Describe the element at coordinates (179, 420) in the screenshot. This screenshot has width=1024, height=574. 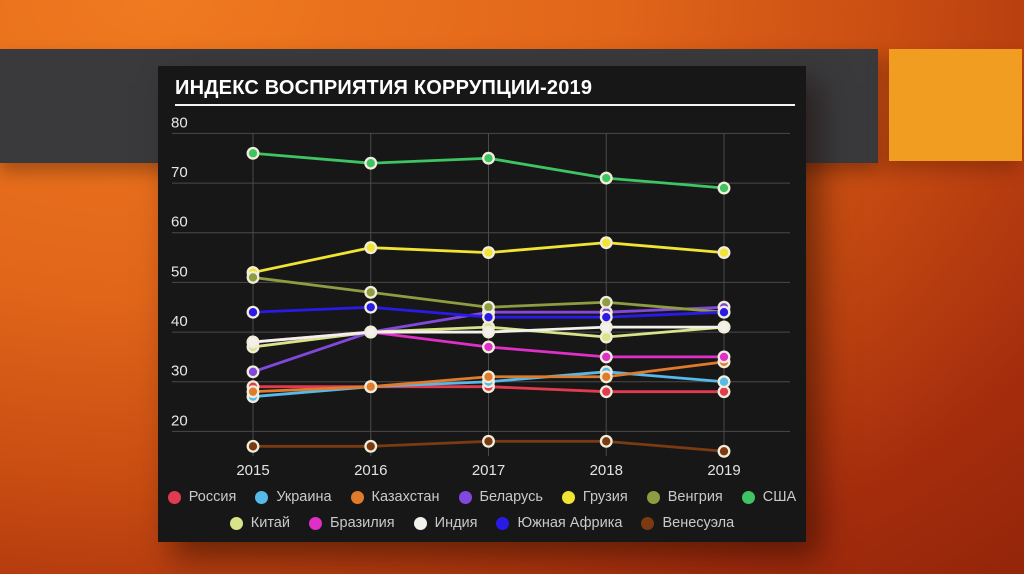
I see `y-tick-label: 20` at that location.